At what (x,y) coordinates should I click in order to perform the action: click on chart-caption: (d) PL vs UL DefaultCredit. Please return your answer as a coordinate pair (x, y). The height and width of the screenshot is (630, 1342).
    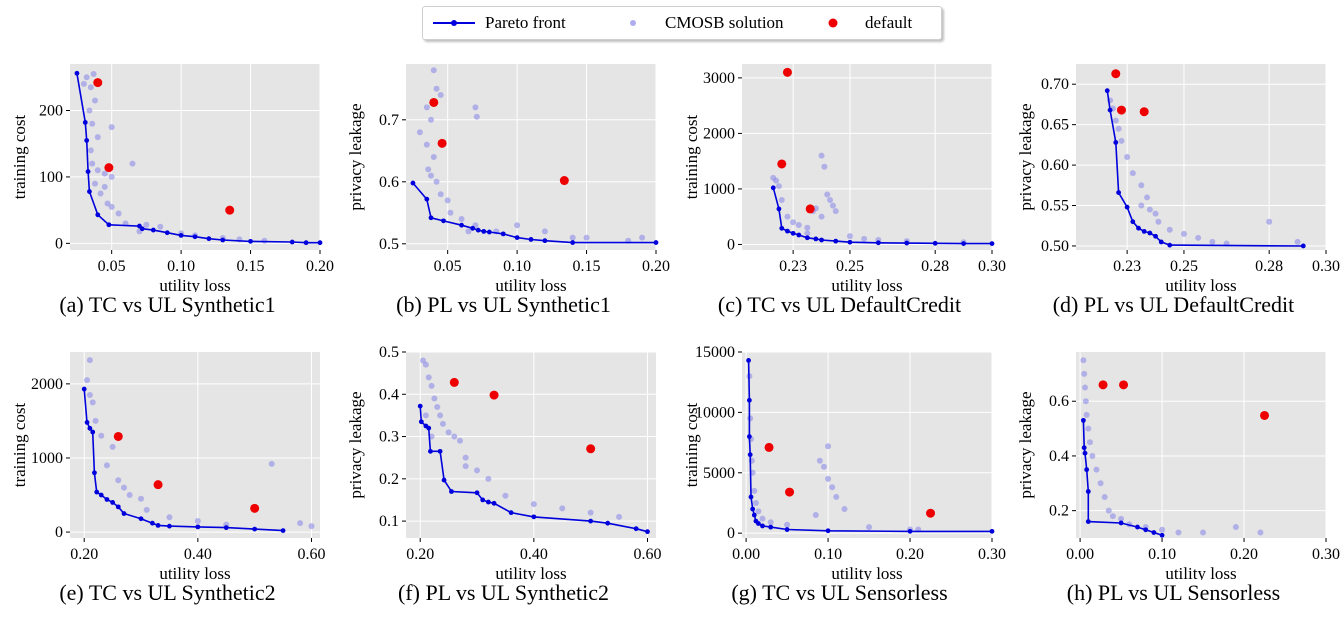
    Looking at the image, I should click on (1173, 304).